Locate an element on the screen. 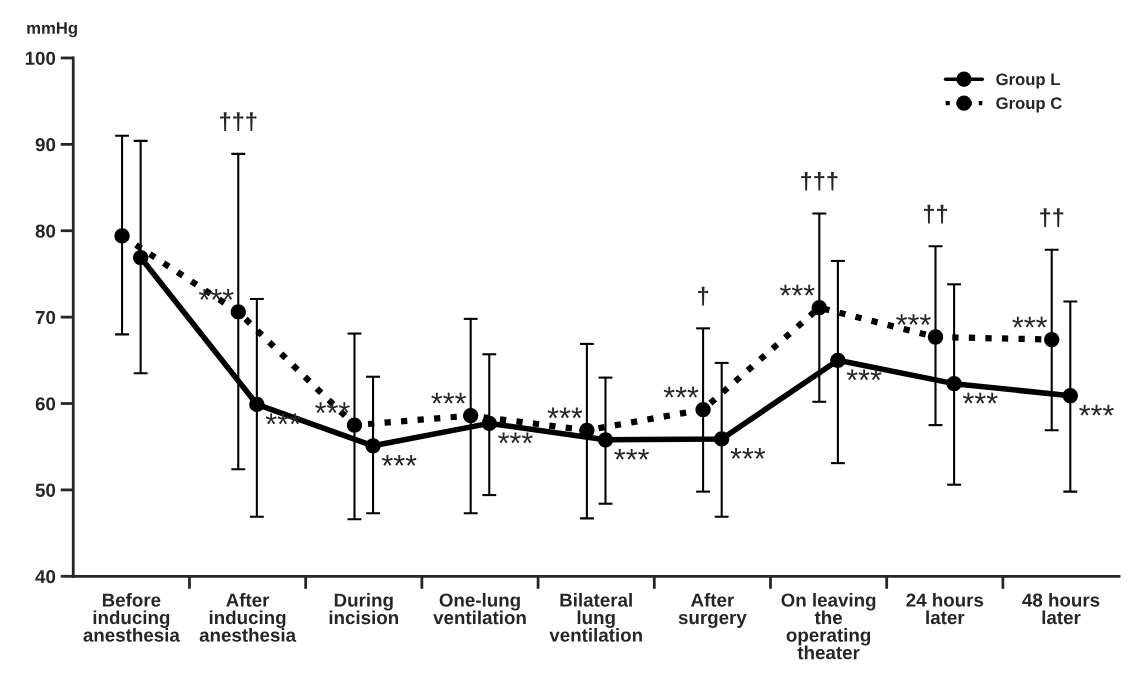 This screenshot has width=1127, height=682. x-tick-label: Bilateral lung ventilation is located at coordinates (595, 617).